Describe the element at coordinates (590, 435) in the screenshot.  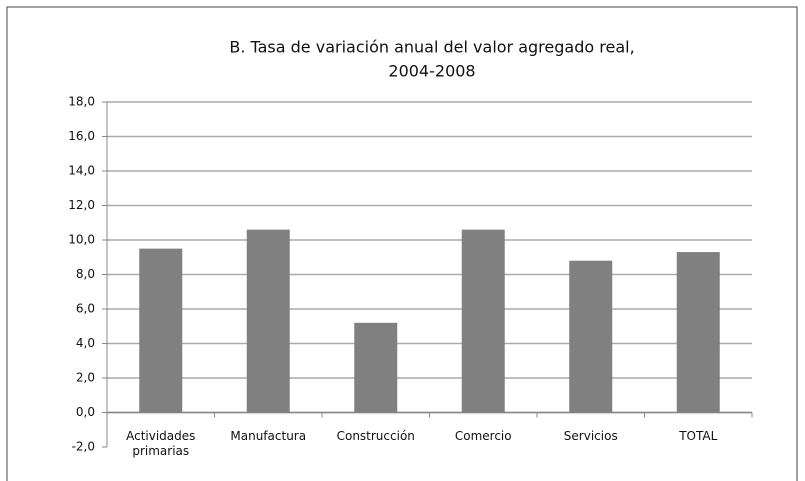
I see `x-tick-label: Servicios` at that location.